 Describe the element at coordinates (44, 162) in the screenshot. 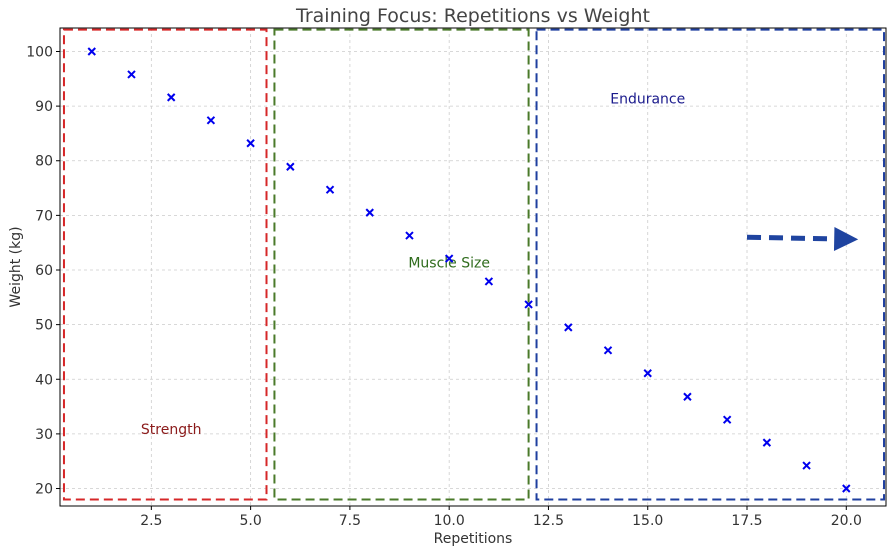

I see `y-tick-label: 80` at that location.